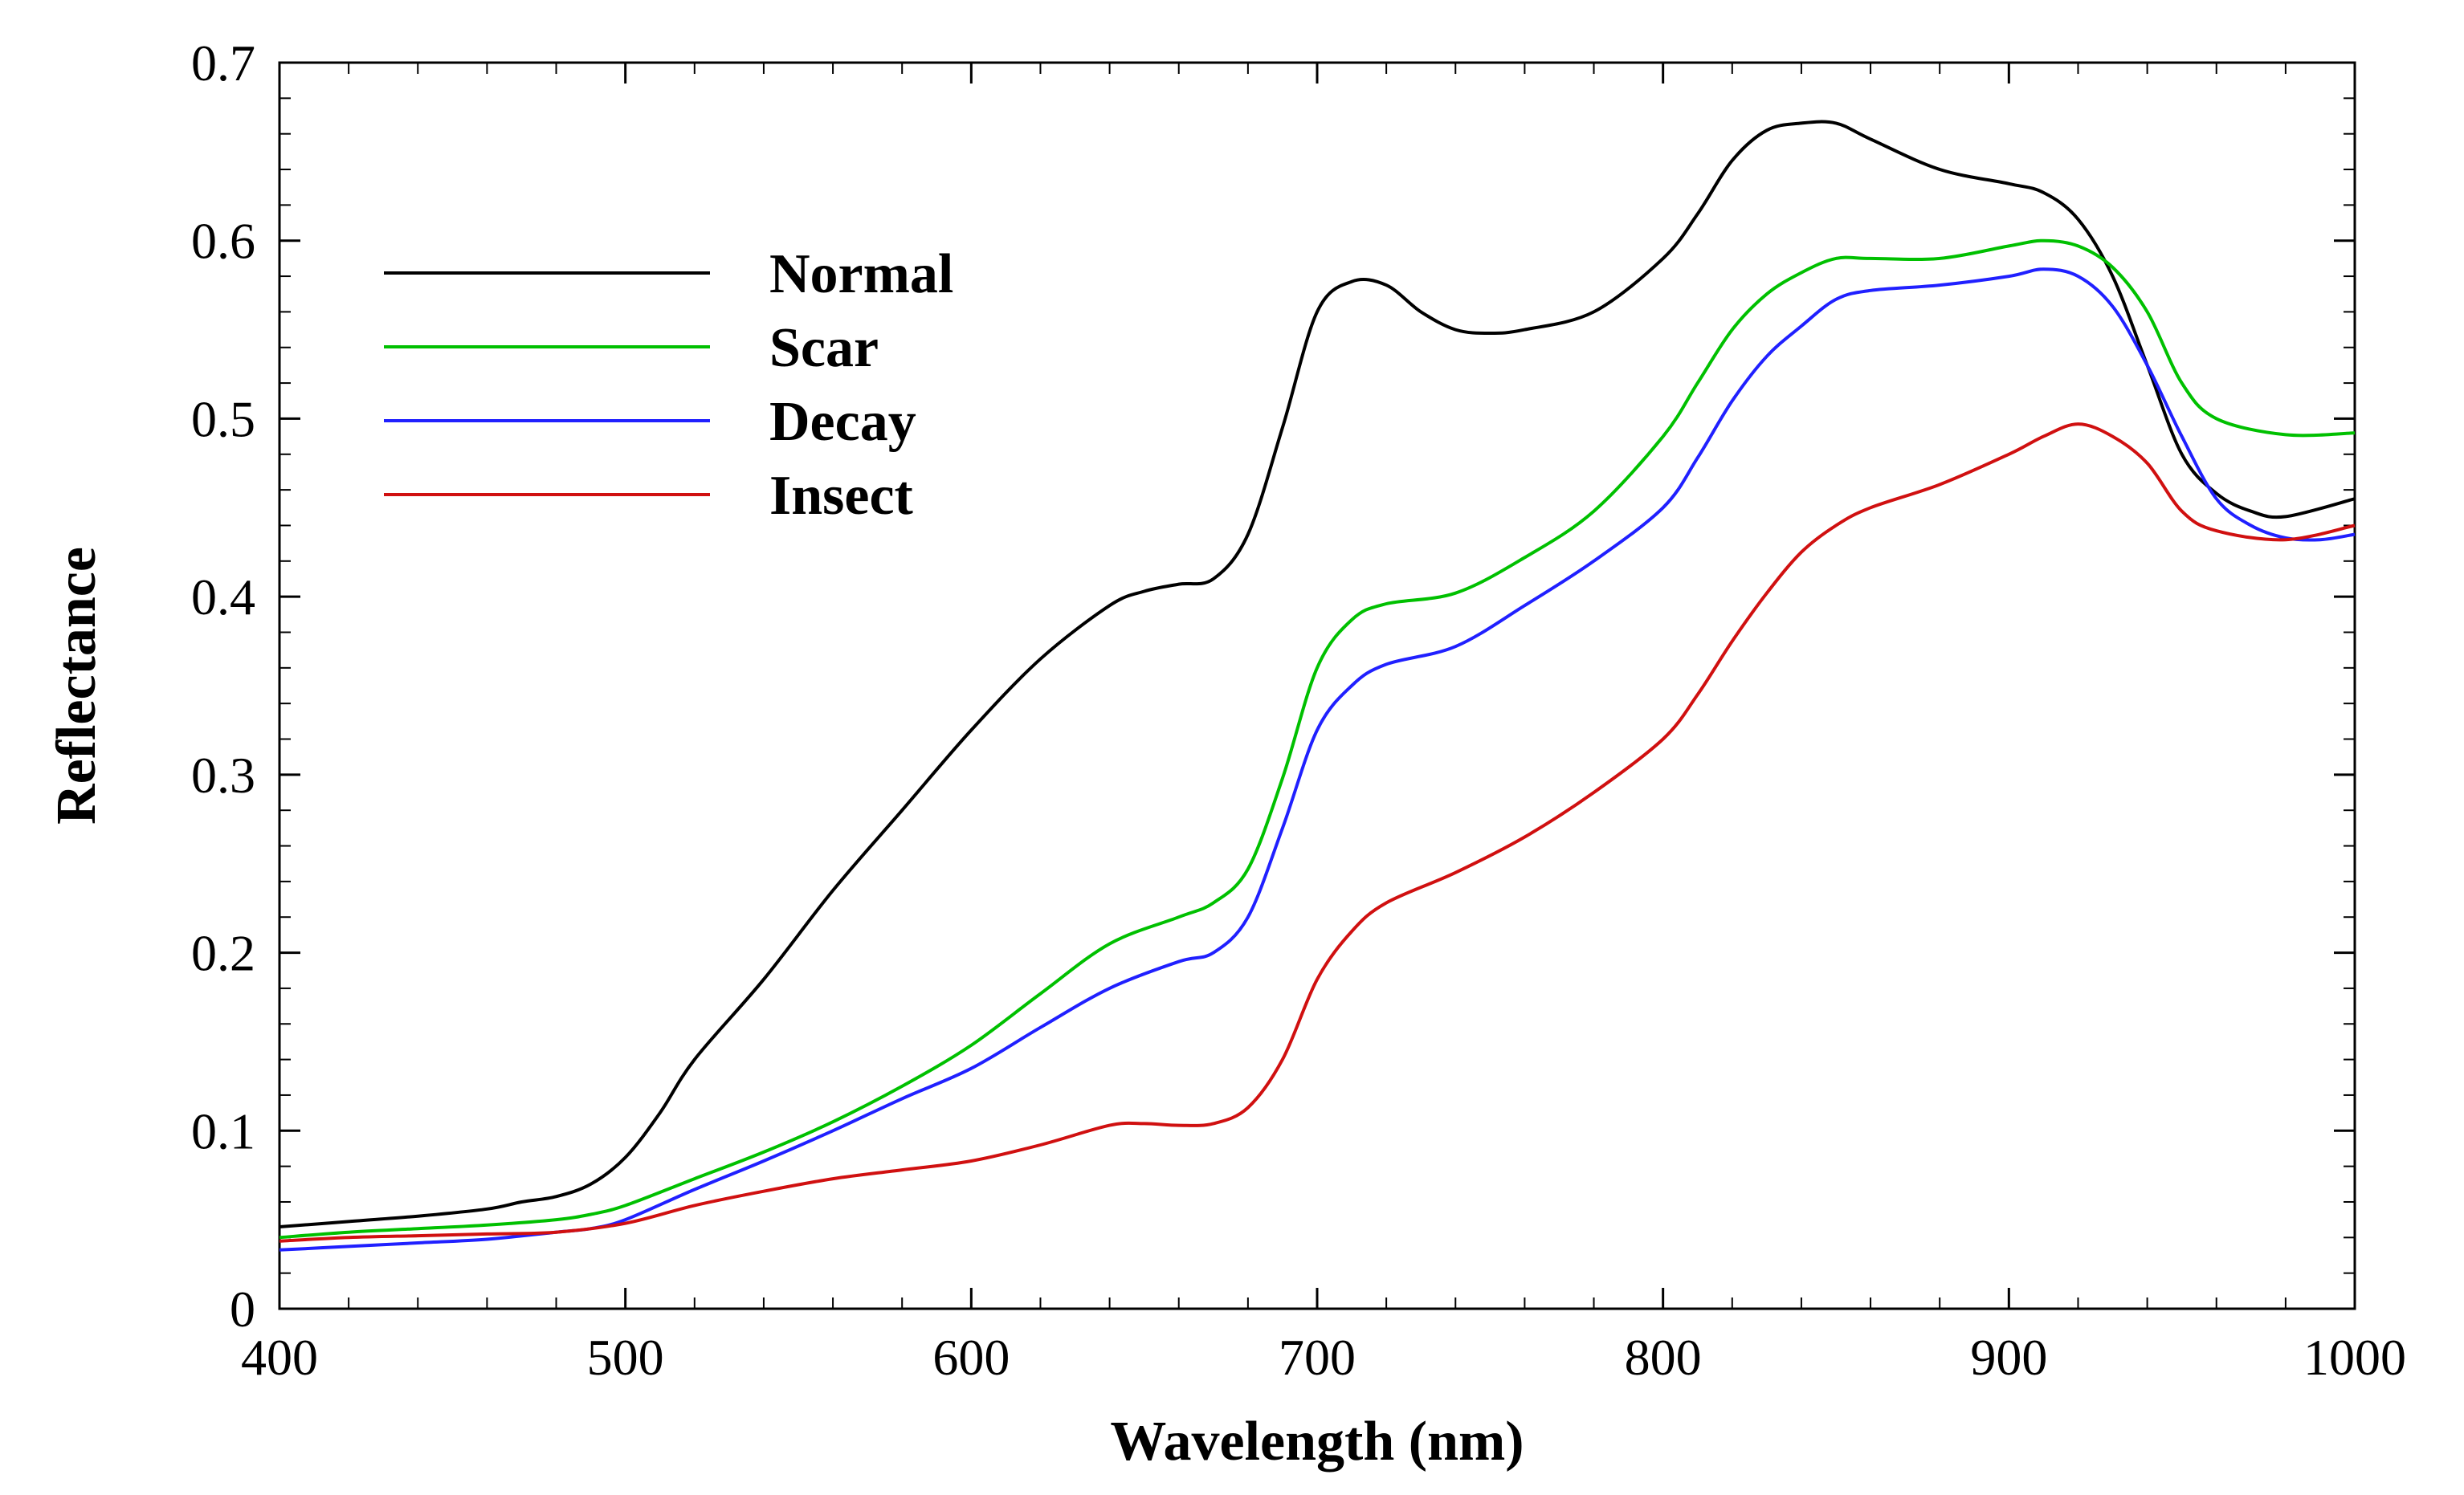 The height and width of the screenshot is (1495, 2464). What do you see at coordinates (223, 63) in the screenshot?
I see `y-tick-label: 0.7` at bounding box center [223, 63].